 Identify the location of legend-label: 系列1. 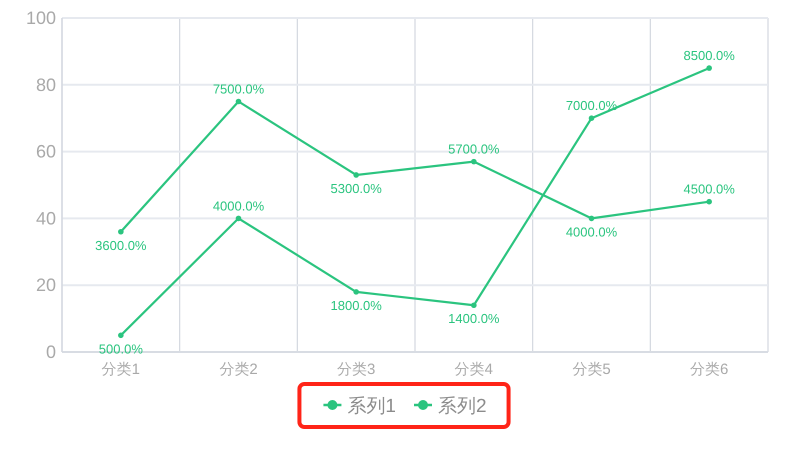
(371, 406).